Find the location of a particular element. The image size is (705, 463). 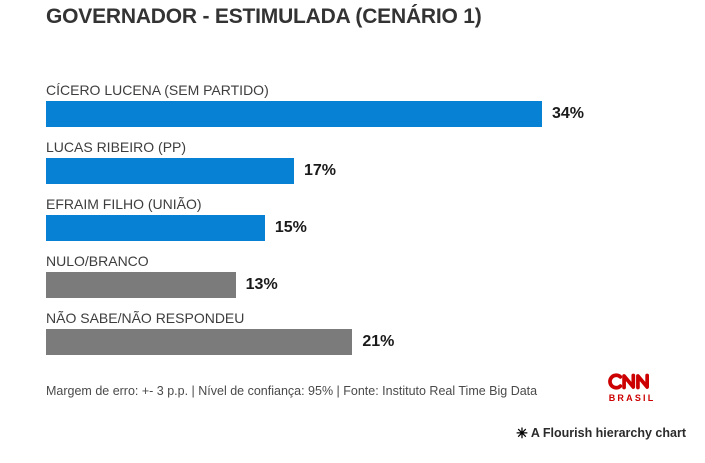

flourish-attribution-link: ✳ A Flourish hierarchy chart is located at coordinates (601, 433).